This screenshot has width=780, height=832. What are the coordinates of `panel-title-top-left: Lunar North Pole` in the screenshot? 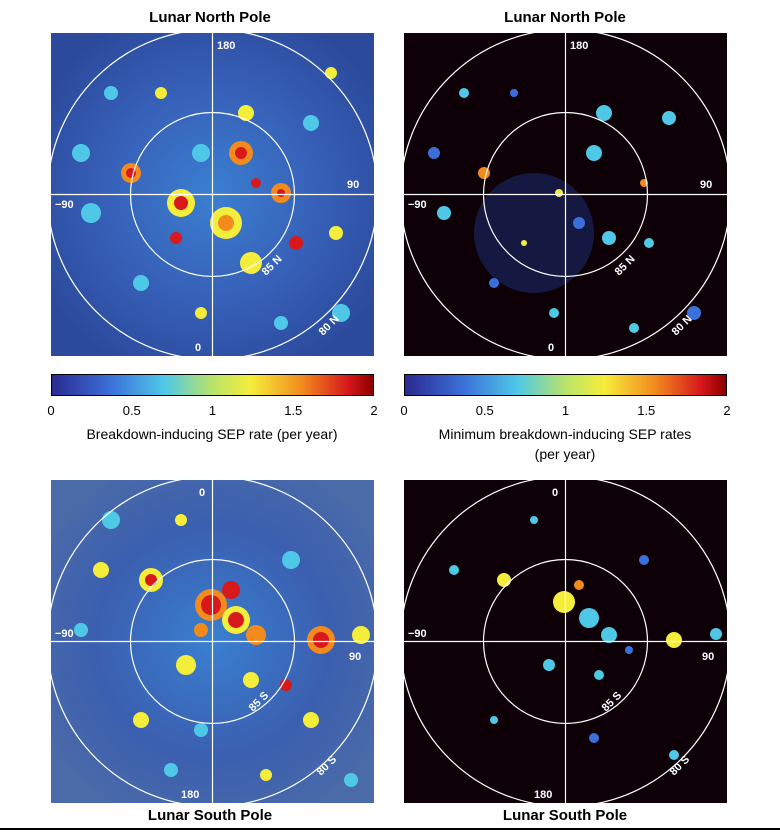 It's located at (210, 17).